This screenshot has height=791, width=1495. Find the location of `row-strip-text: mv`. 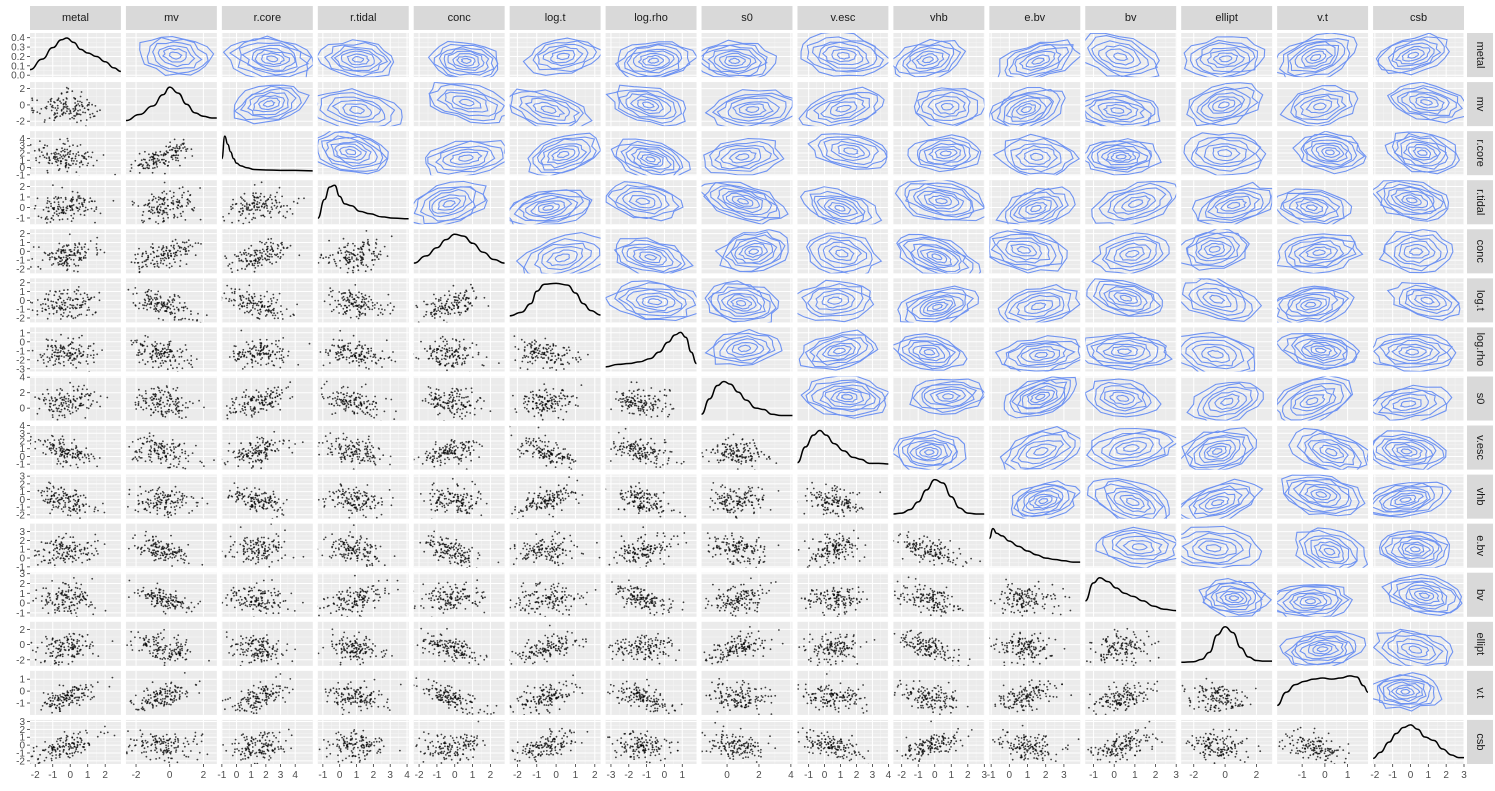

row-strip-text: mv is located at coordinates (1480, 104).